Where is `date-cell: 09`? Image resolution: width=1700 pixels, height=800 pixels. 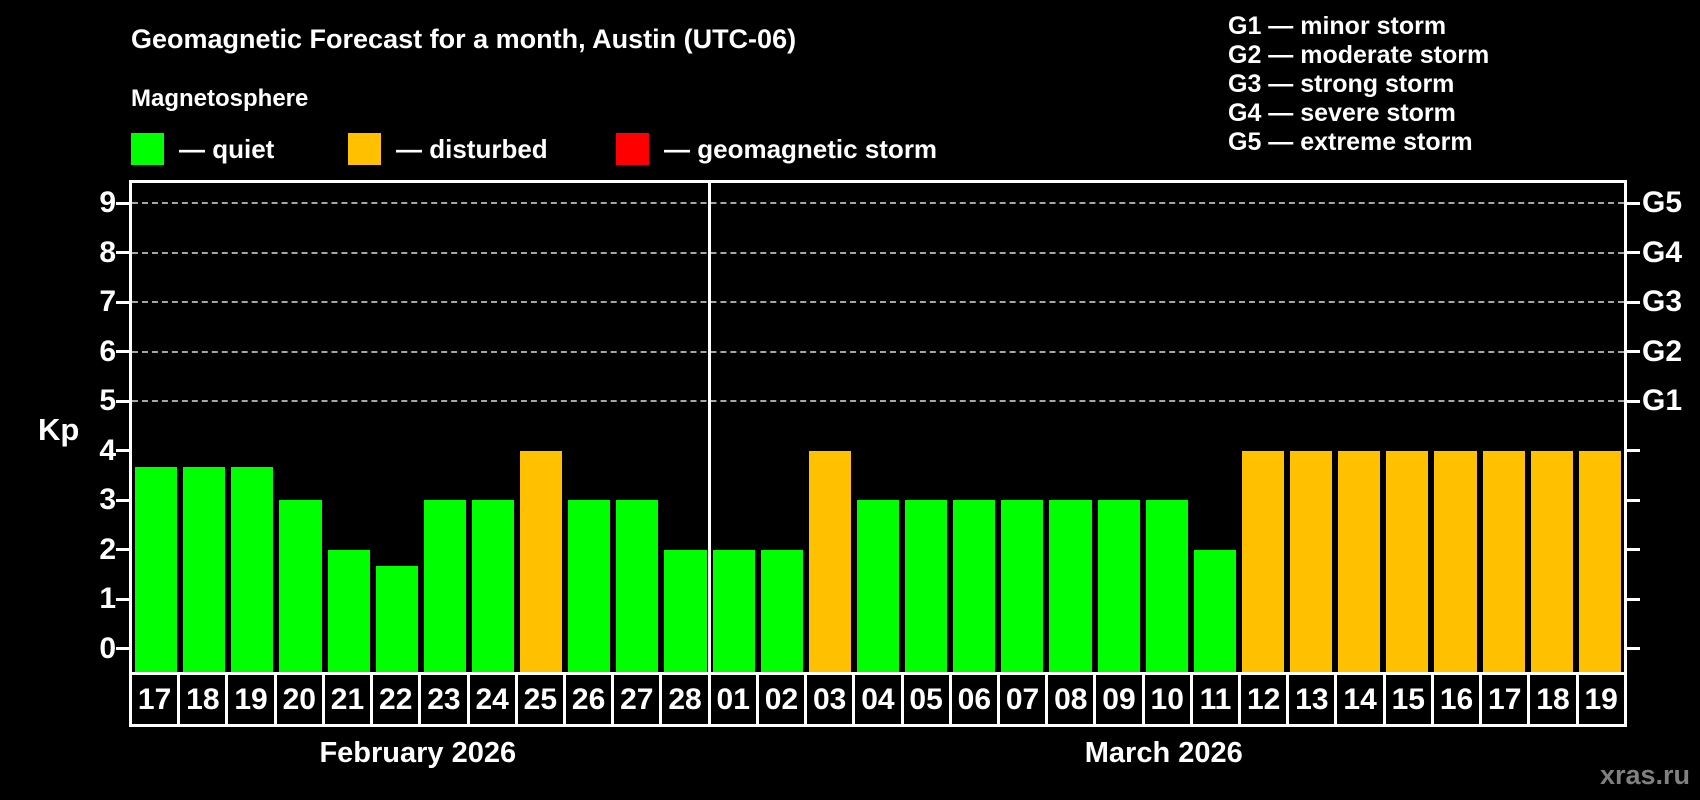 date-cell: 09 is located at coordinates (1120, 699).